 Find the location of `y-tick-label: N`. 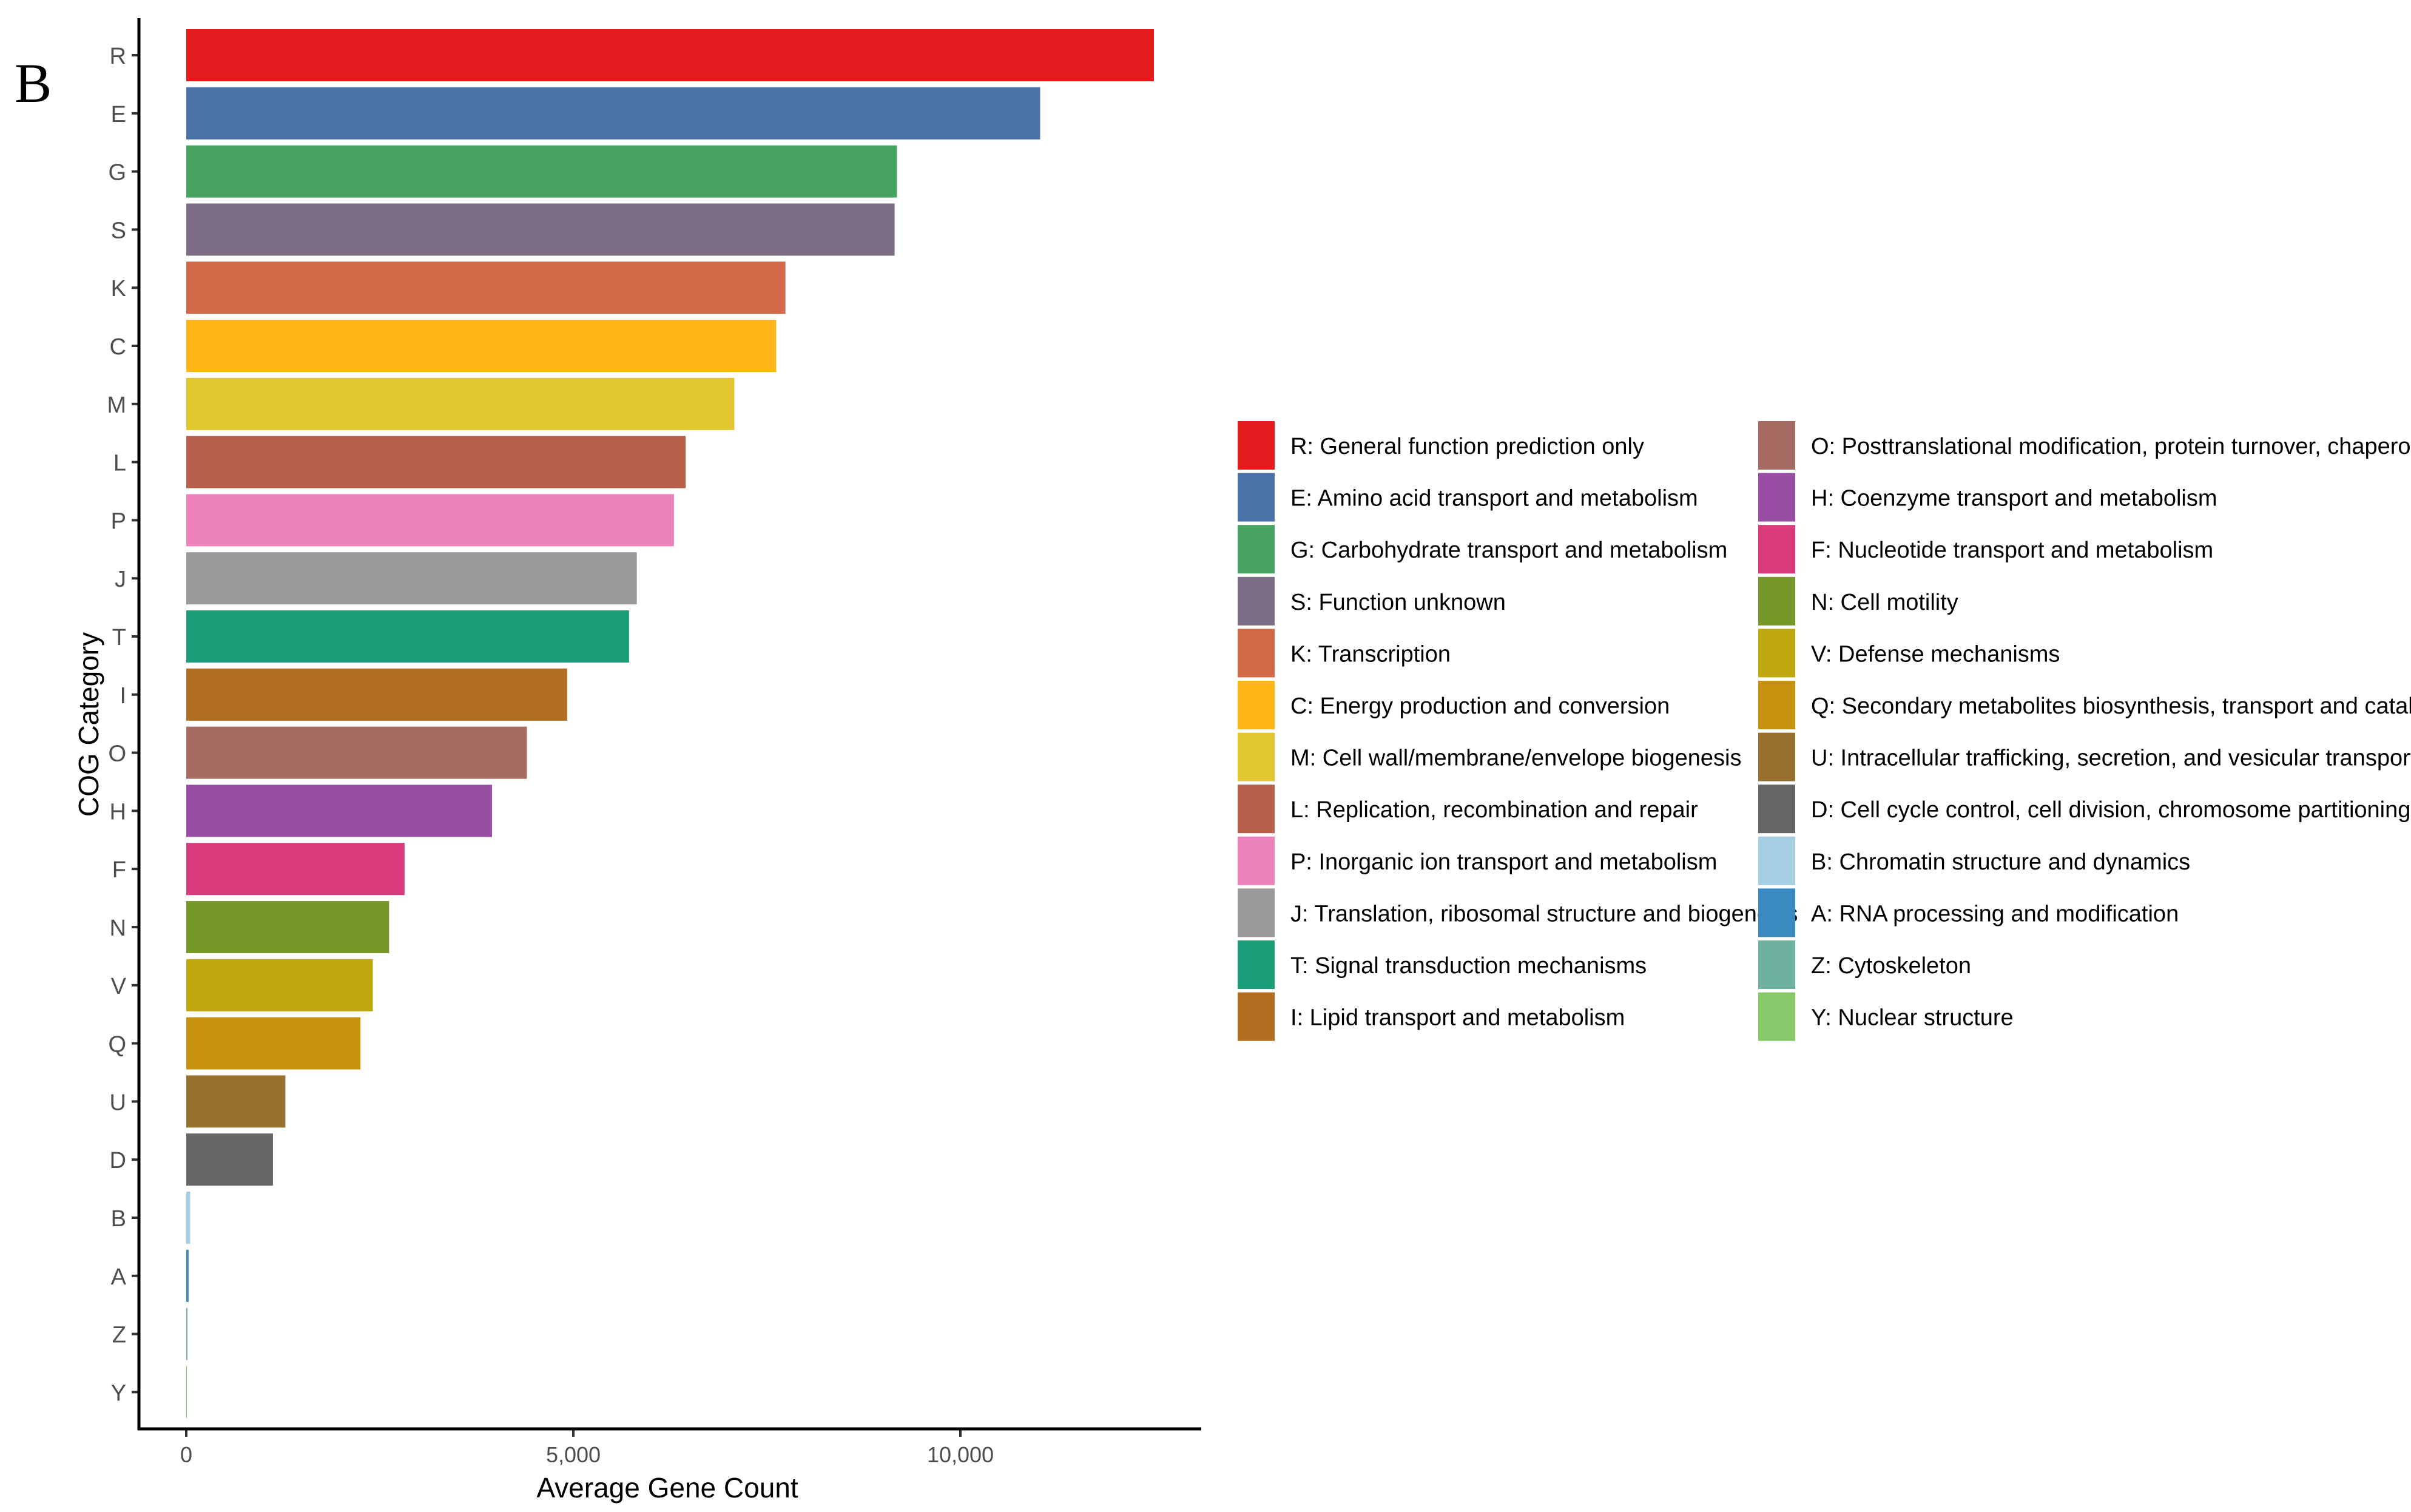

y-tick-label: N is located at coordinates (118, 929).